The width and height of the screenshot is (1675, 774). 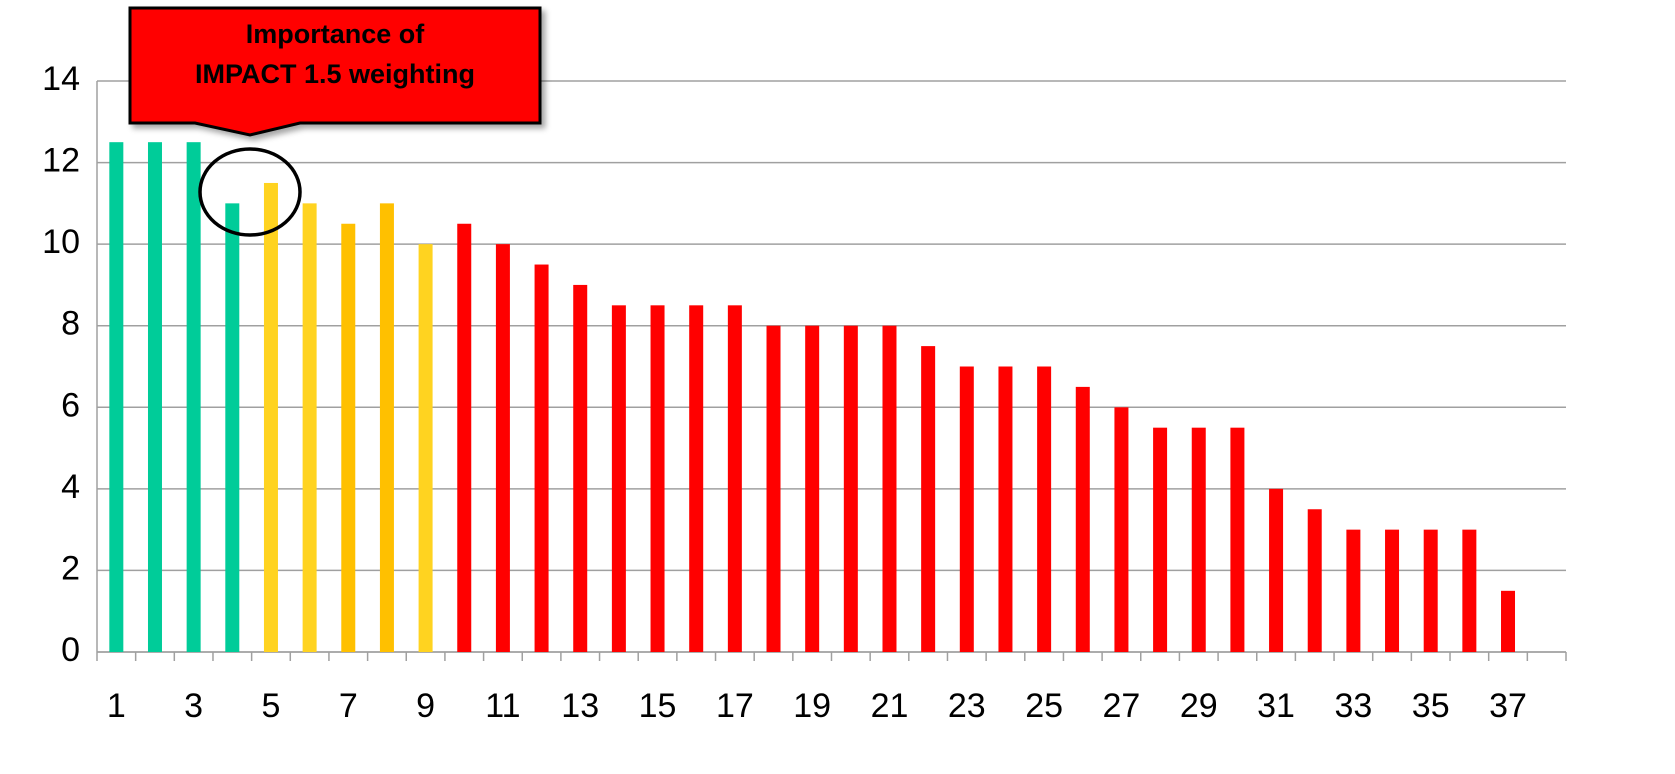 I want to click on y-tick-label: 12, so click(x=61, y=161).